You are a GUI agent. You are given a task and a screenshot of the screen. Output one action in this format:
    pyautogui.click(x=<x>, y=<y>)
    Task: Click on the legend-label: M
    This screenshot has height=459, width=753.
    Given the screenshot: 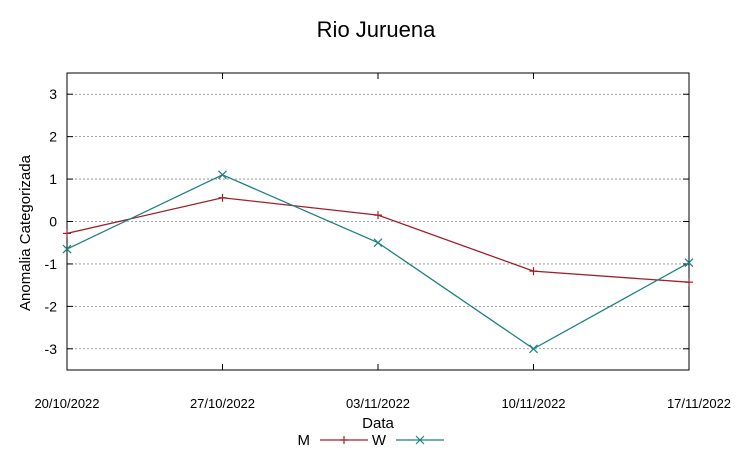 What is the action you would take?
    pyautogui.click(x=304, y=440)
    